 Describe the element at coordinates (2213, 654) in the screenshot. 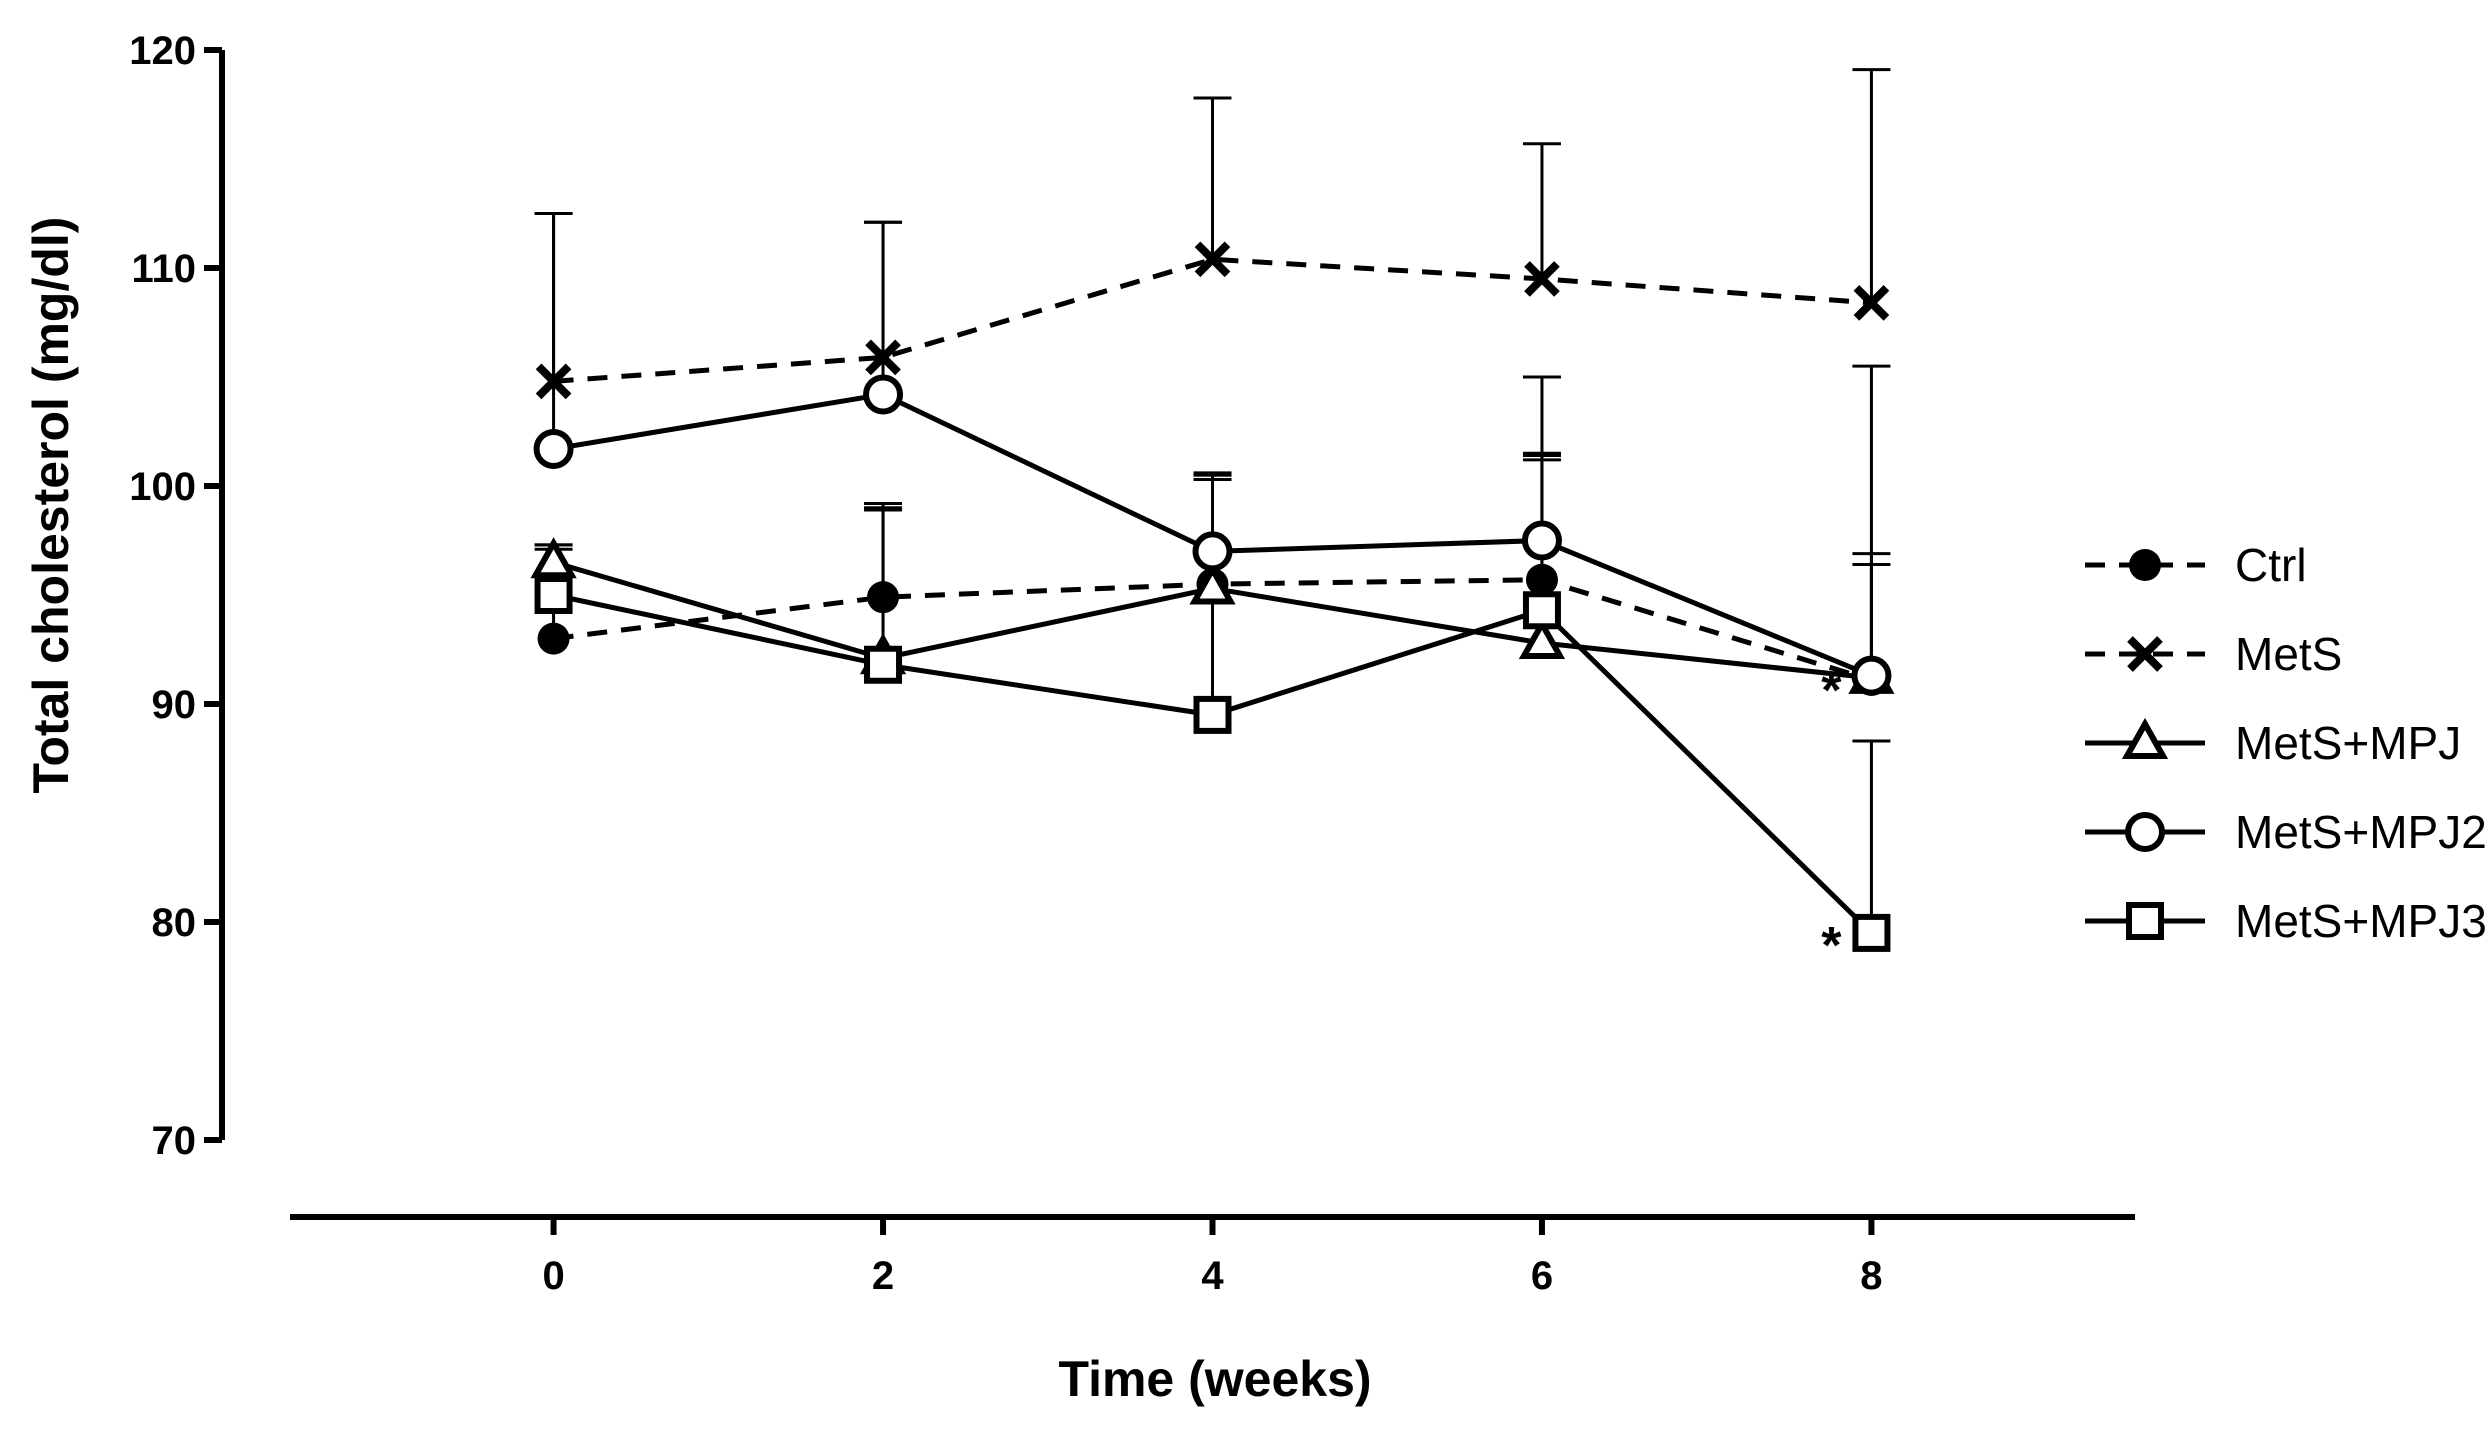

I see `legend-item: MetS` at that location.